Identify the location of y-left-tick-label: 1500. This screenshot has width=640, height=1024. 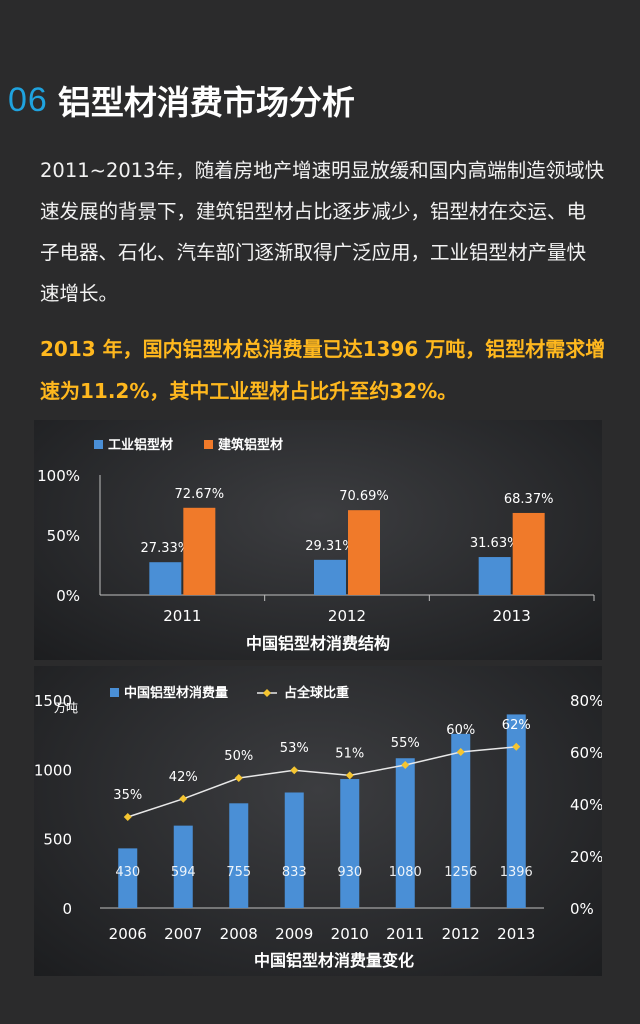
(53, 701).